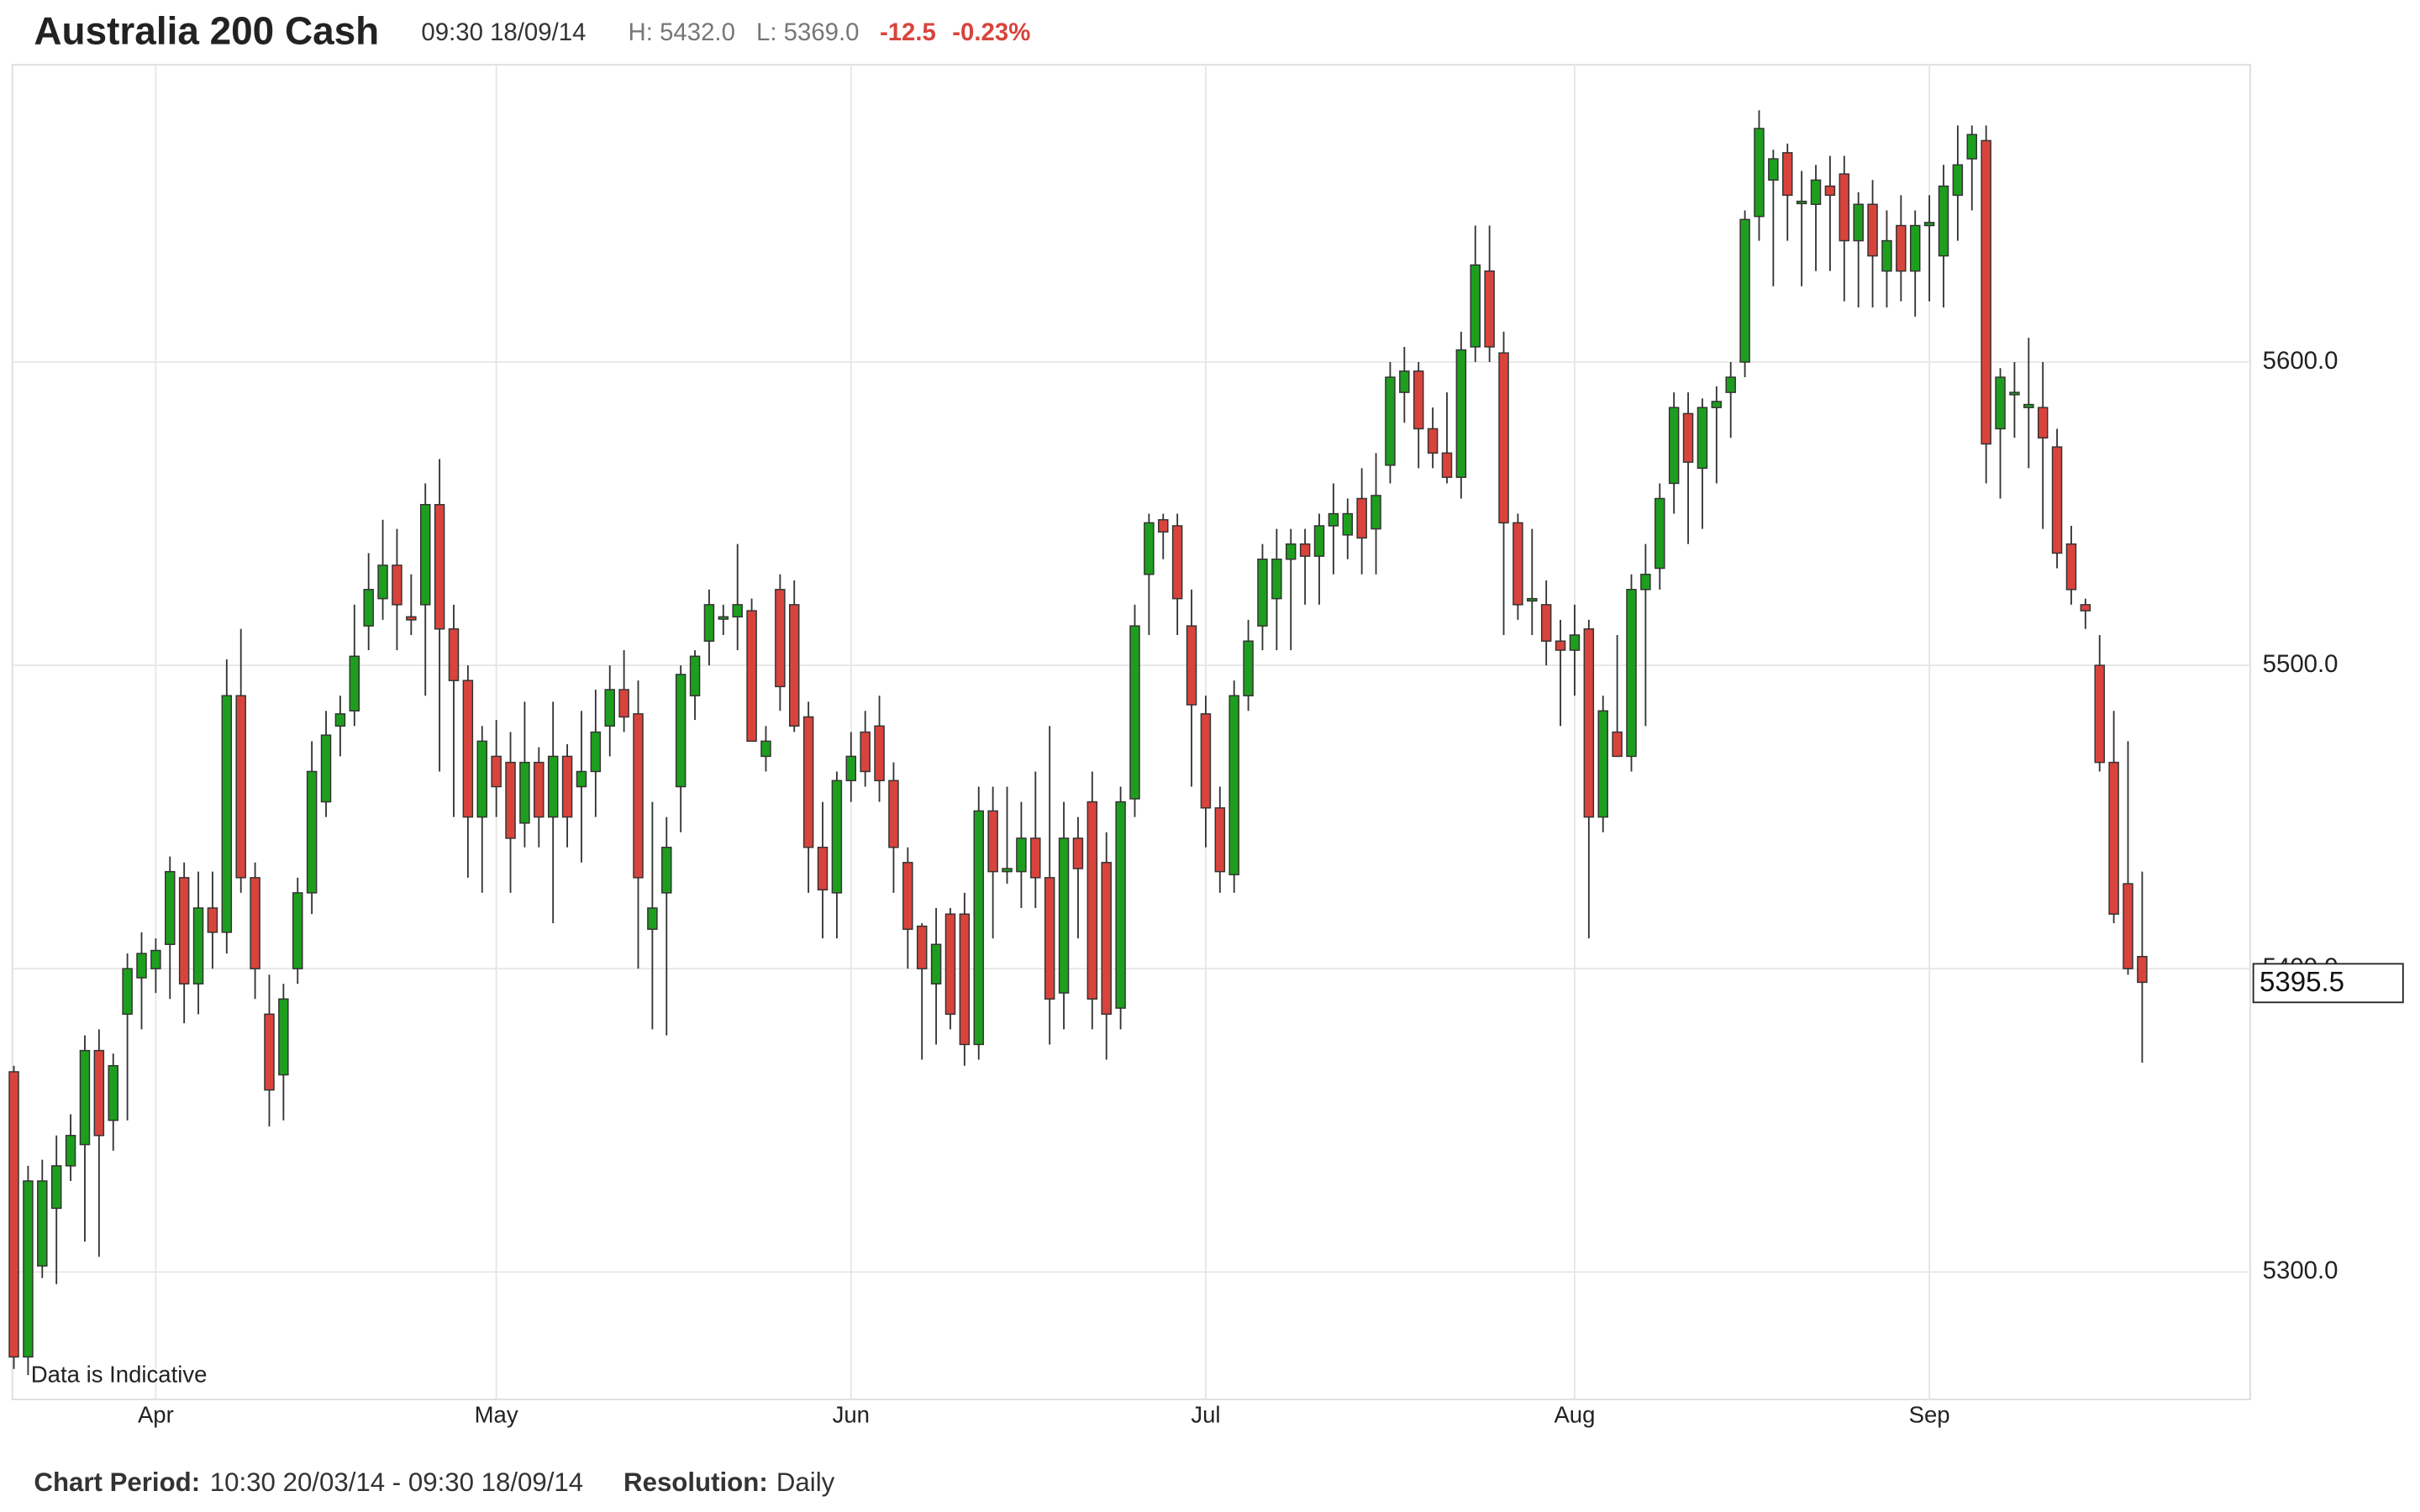  Describe the element at coordinates (808, 32) in the screenshot. I see `low: L: 5369.0` at that location.